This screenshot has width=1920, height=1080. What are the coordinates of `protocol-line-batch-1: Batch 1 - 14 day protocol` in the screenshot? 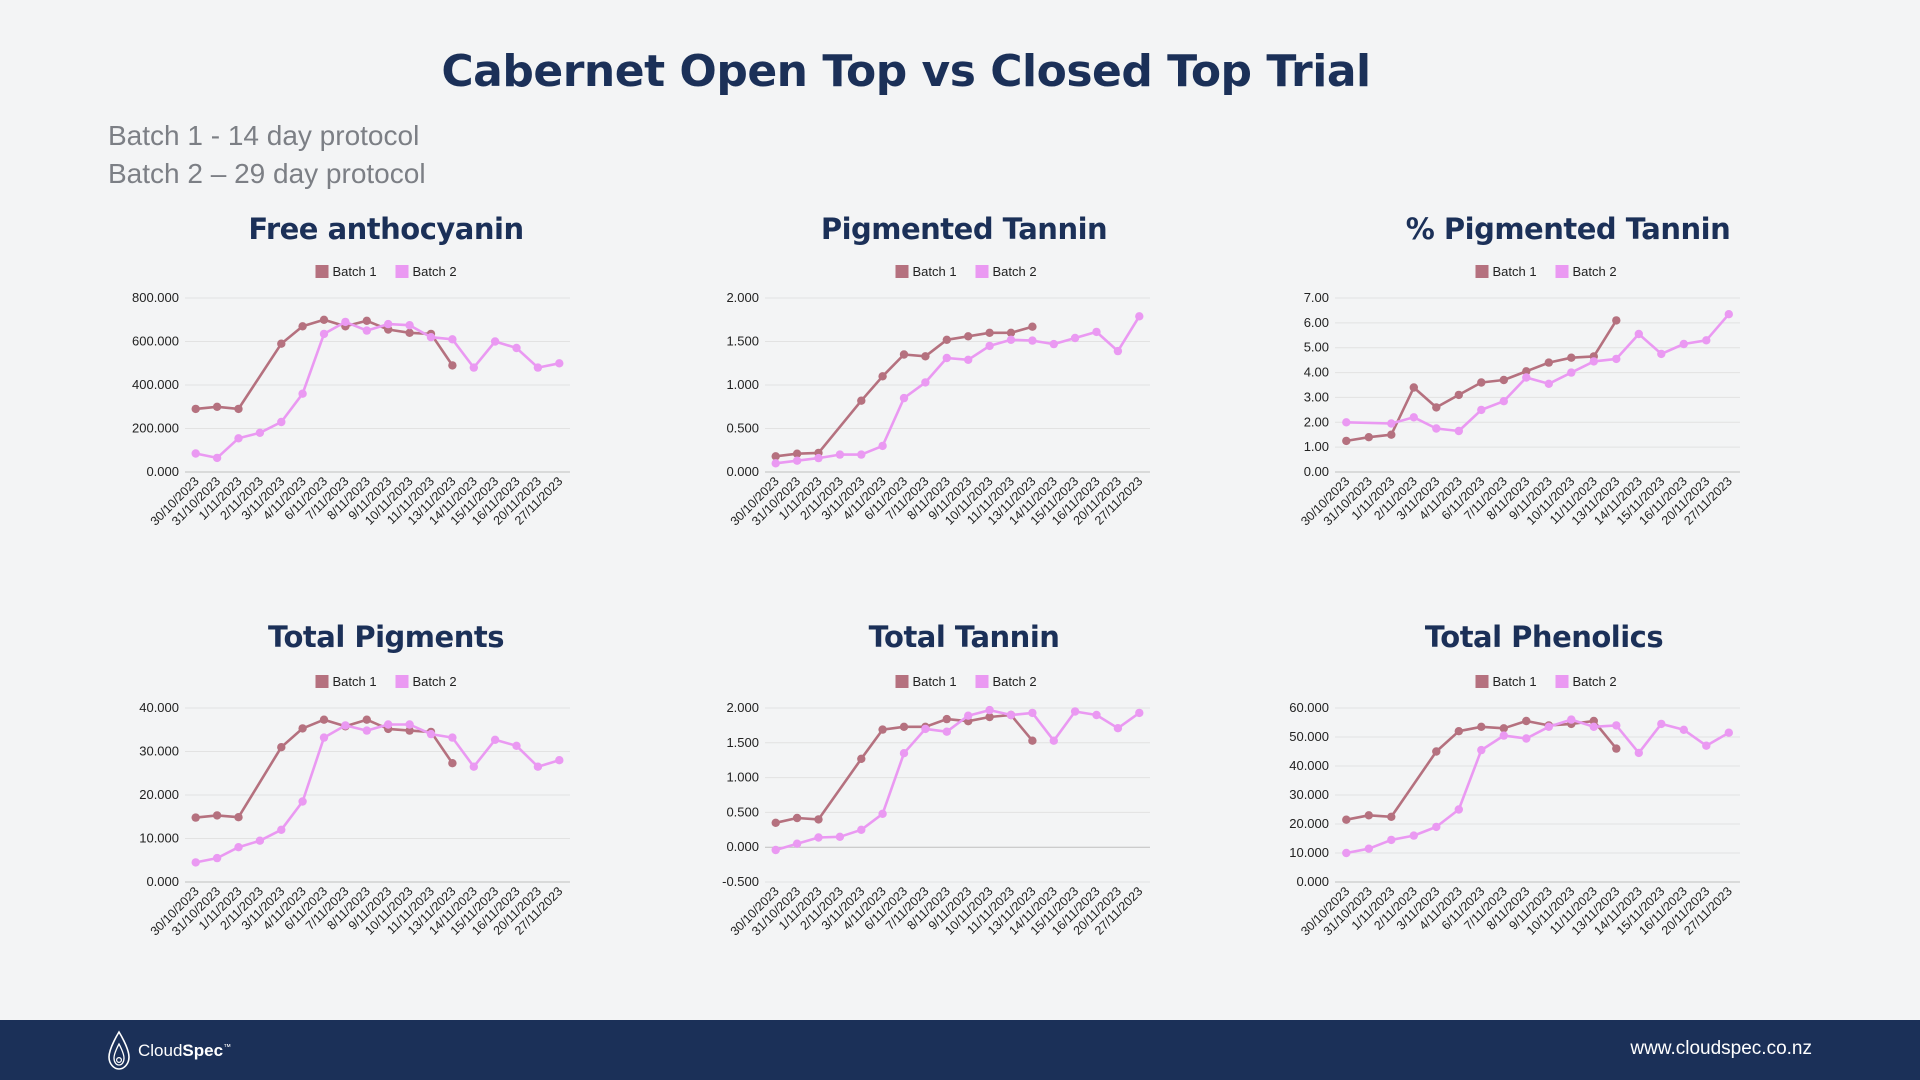 It's located at (264, 135).